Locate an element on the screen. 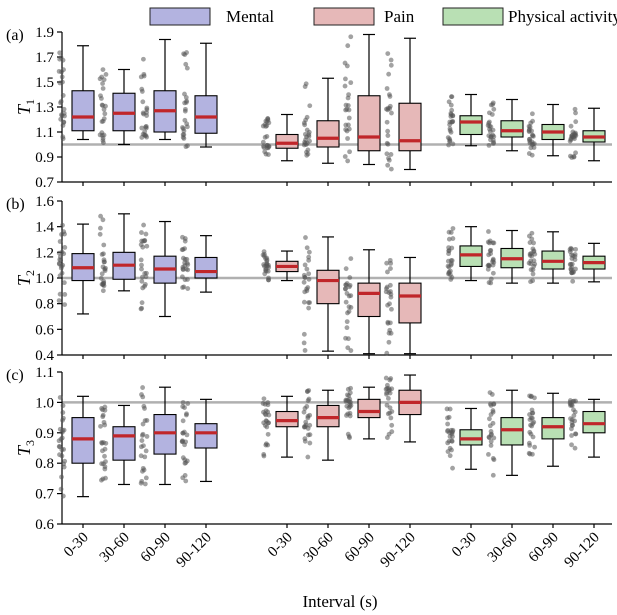 Image resolution: width=617 pixels, height=615 pixels. legend-swatch-pain is located at coordinates (344, 16).